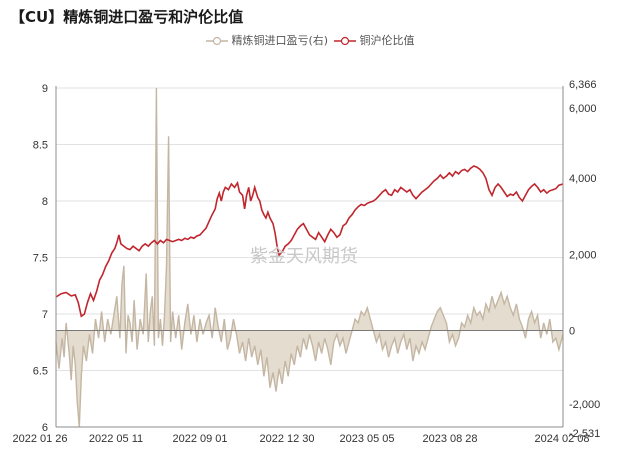 The image size is (633, 450). I want to click on left-tick-label: 6, so click(45, 428).